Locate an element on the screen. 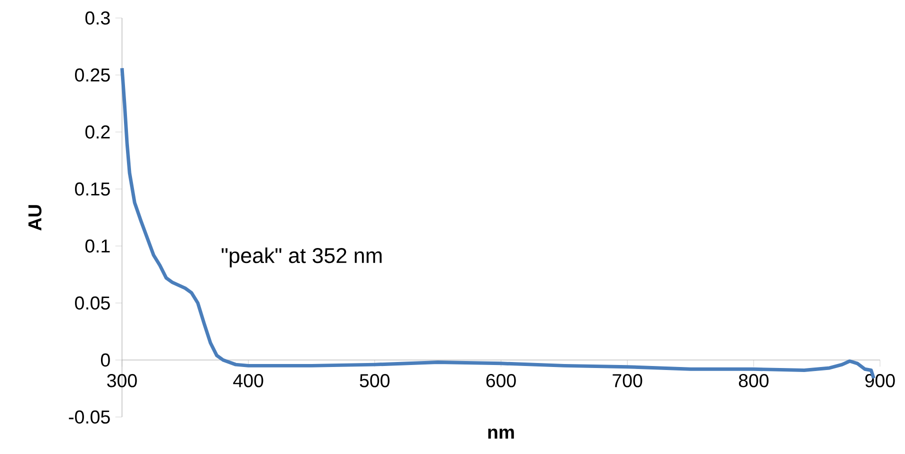  y-tick-label: 0.1 is located at coordinates (97, 246).